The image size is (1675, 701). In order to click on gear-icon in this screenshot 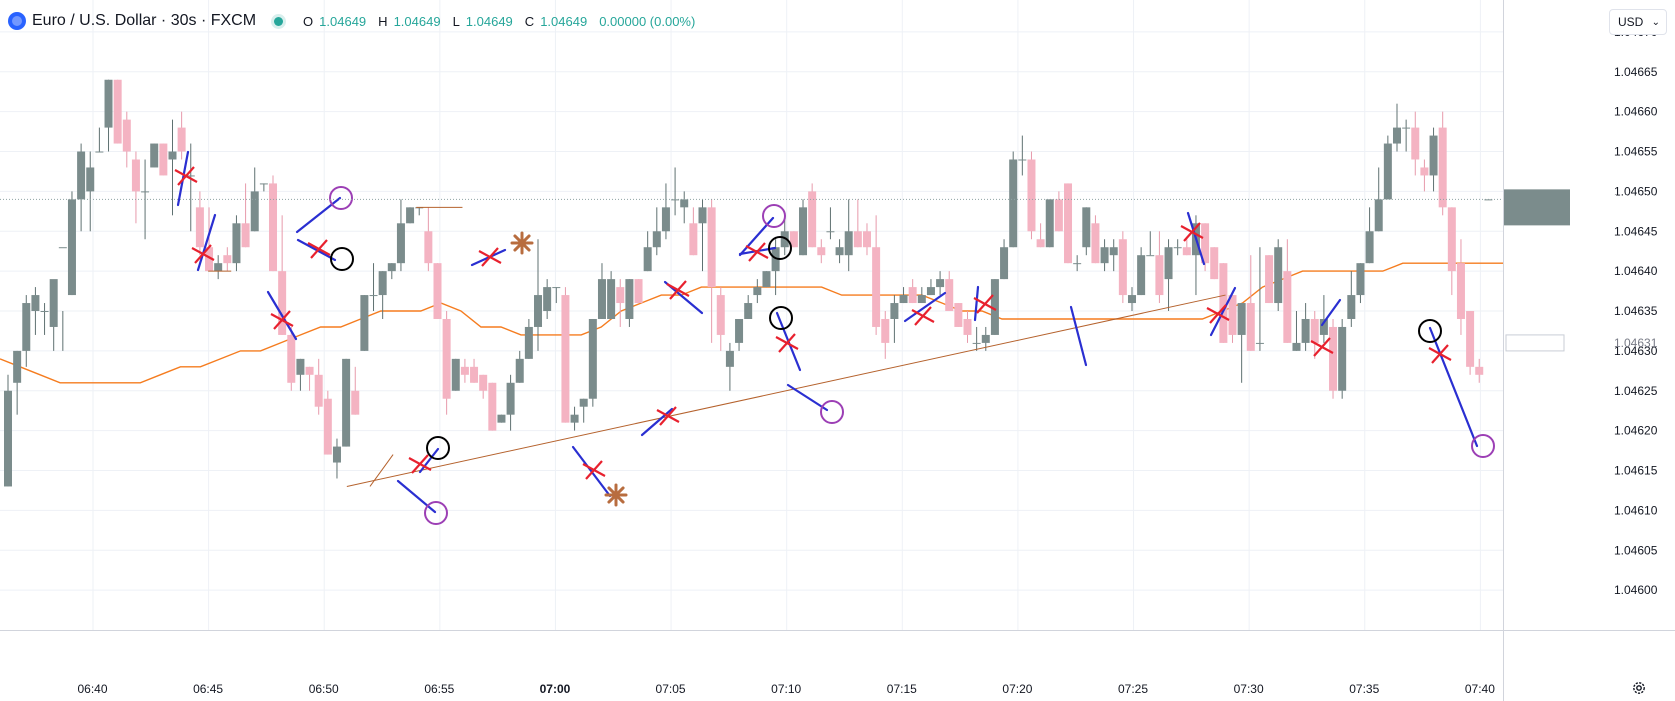, I will do `click(1639, 688)`.